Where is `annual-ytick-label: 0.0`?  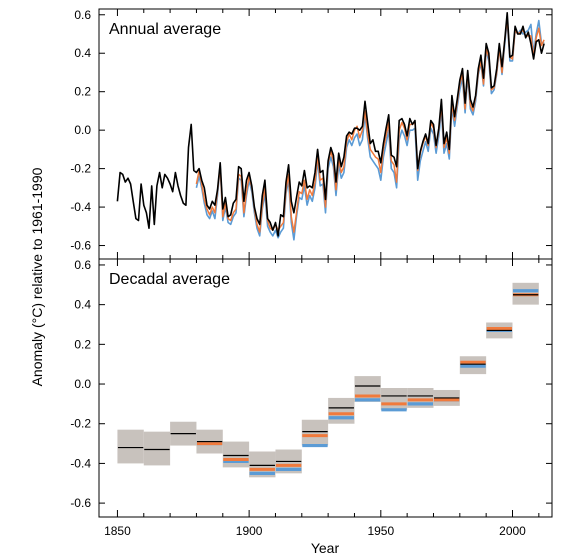
annual-ytick-label: 0.0 is located at coordinates (82, 130).